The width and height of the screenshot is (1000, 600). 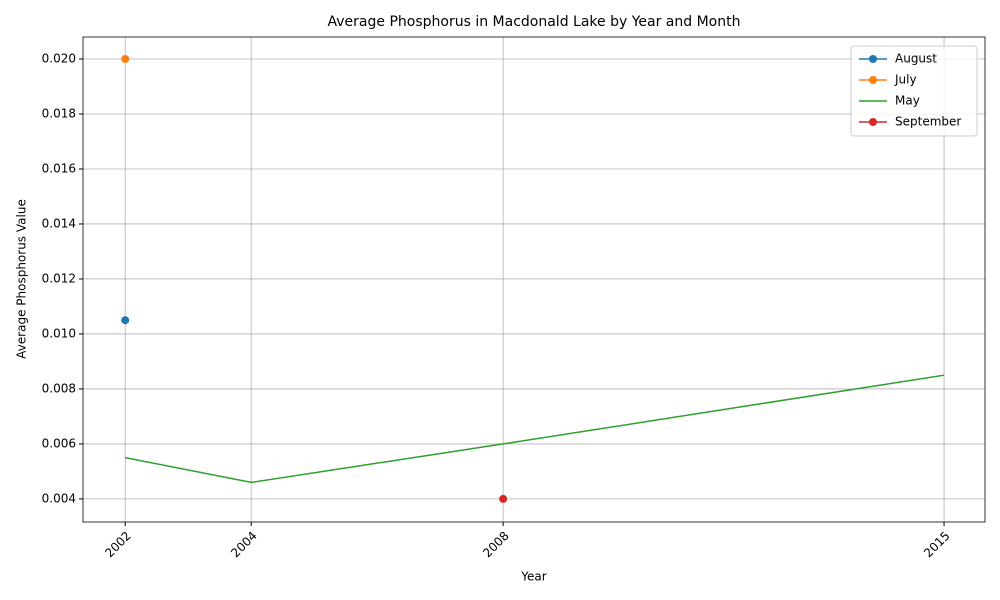 I want to click on legend-box, so click(x=914, y=91).